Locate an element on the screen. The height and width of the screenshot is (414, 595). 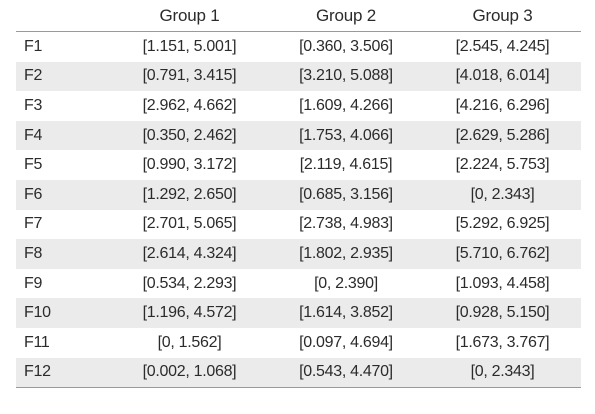
table-cell: [0.543, 4.470] is located at coordinates (346, 373).